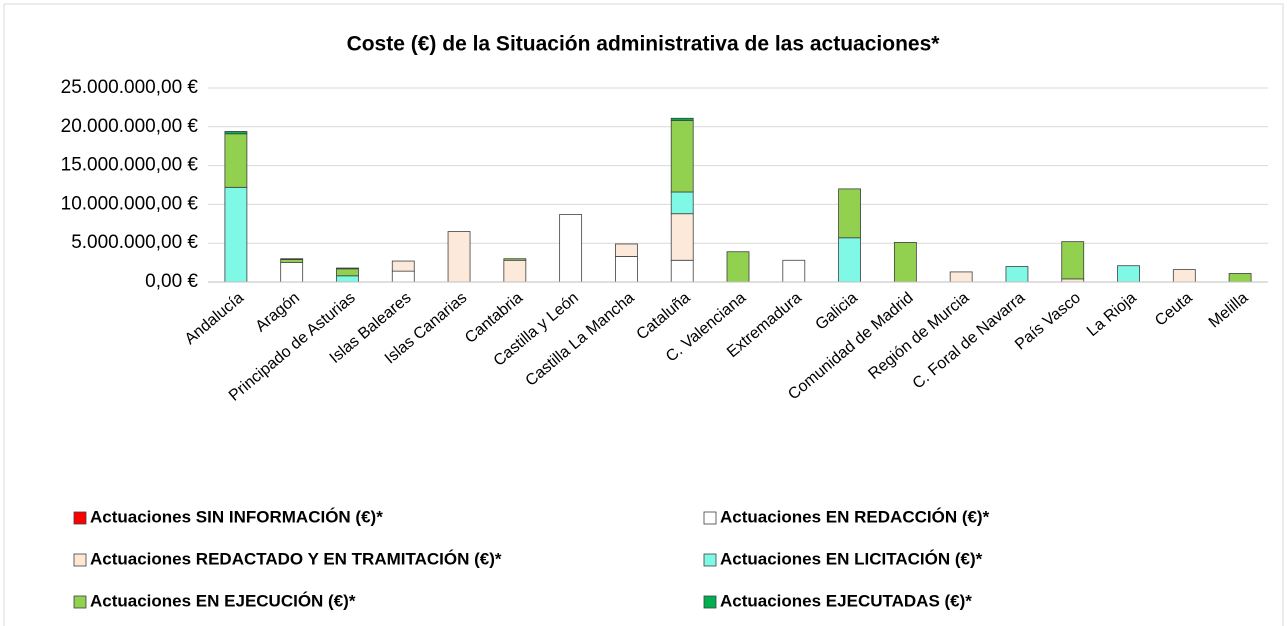  Describe the element at coordinates (846, 600) in the screenshot. I see `legend-label: Actuaciones EJECUTADAS (€)*` at that location.